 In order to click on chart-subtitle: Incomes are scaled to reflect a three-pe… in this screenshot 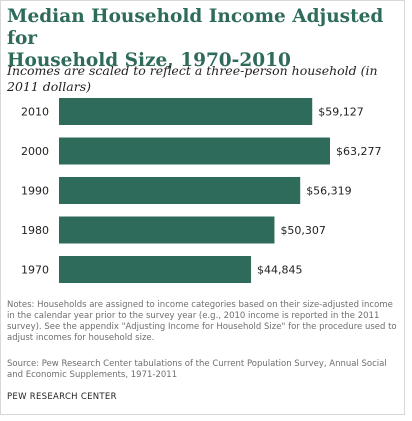, I will do `click(192, 78)`.